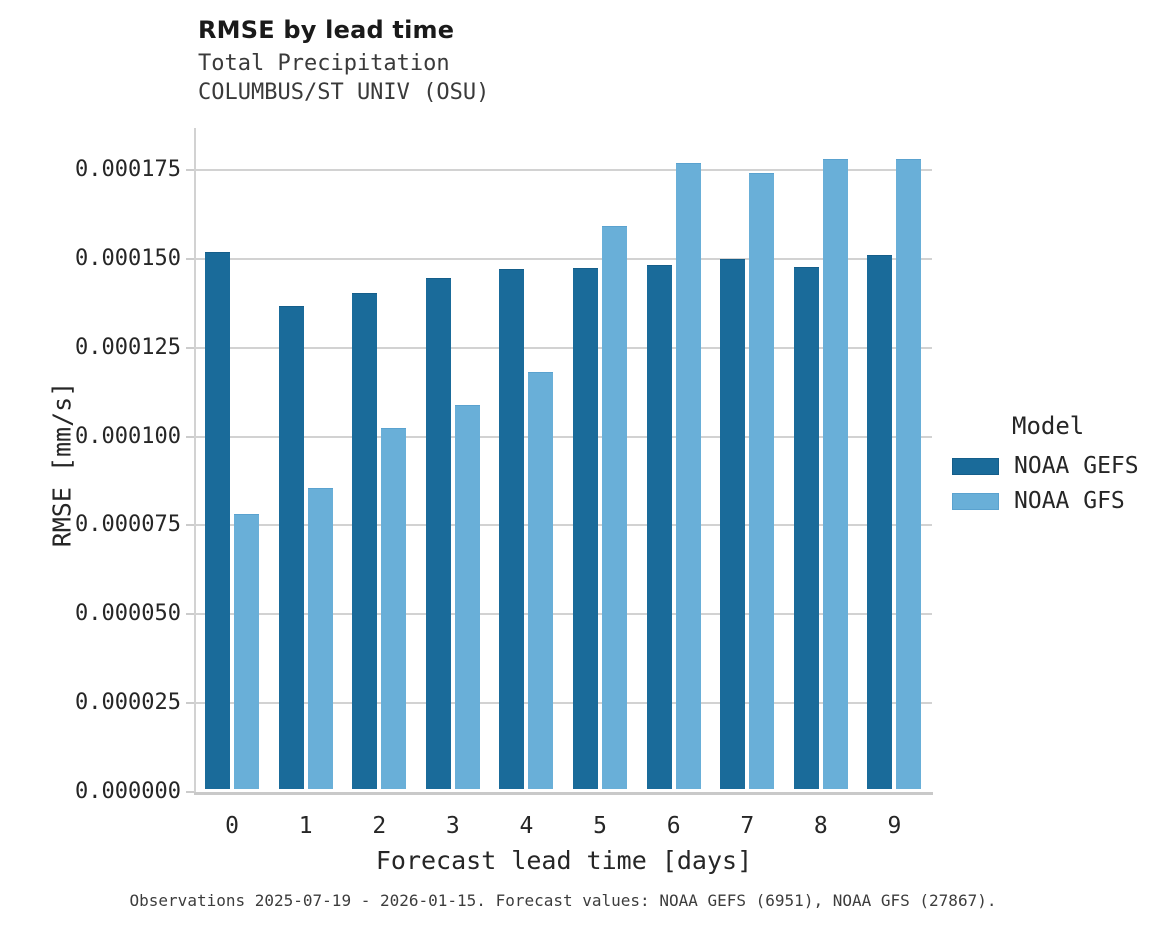 Image resolution: width=1172 pixels, height=928 pixels. Describe the element at coordinates (820, 826) in the screenshot. I see `x-tick-label: 8` at that location.